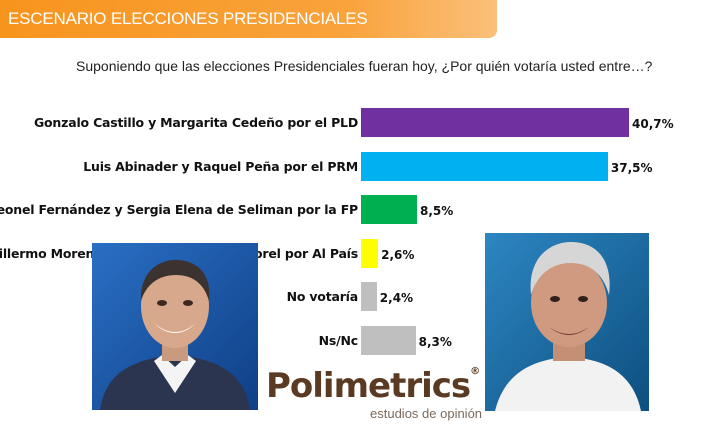 The height and width of the screenshot is (426, 724). I want to click on data-label: 8,3%, so click(435, 341).